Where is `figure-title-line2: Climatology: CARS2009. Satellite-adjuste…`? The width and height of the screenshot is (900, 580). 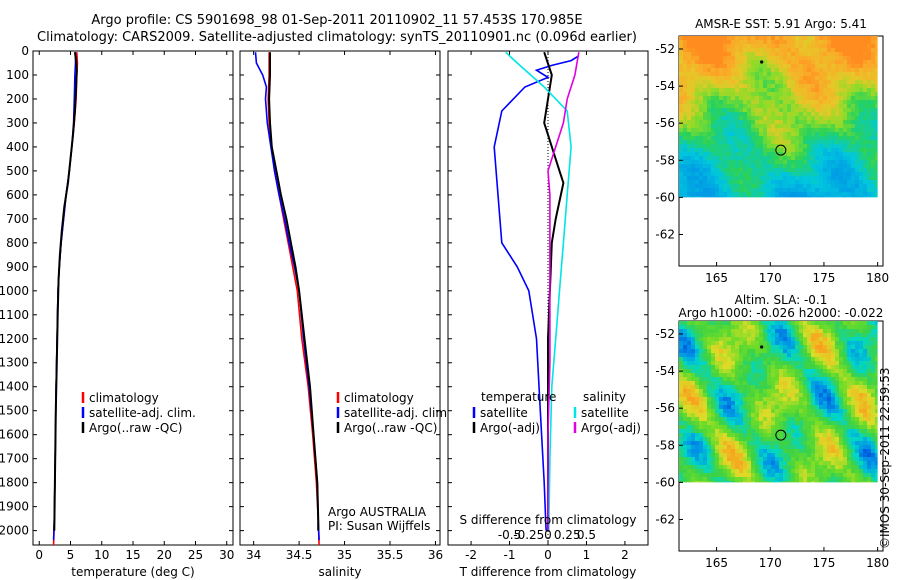
figure-title-line2: Climatology: CARS2009. Satellite-adjuste… is located at coordinates (337, 37).